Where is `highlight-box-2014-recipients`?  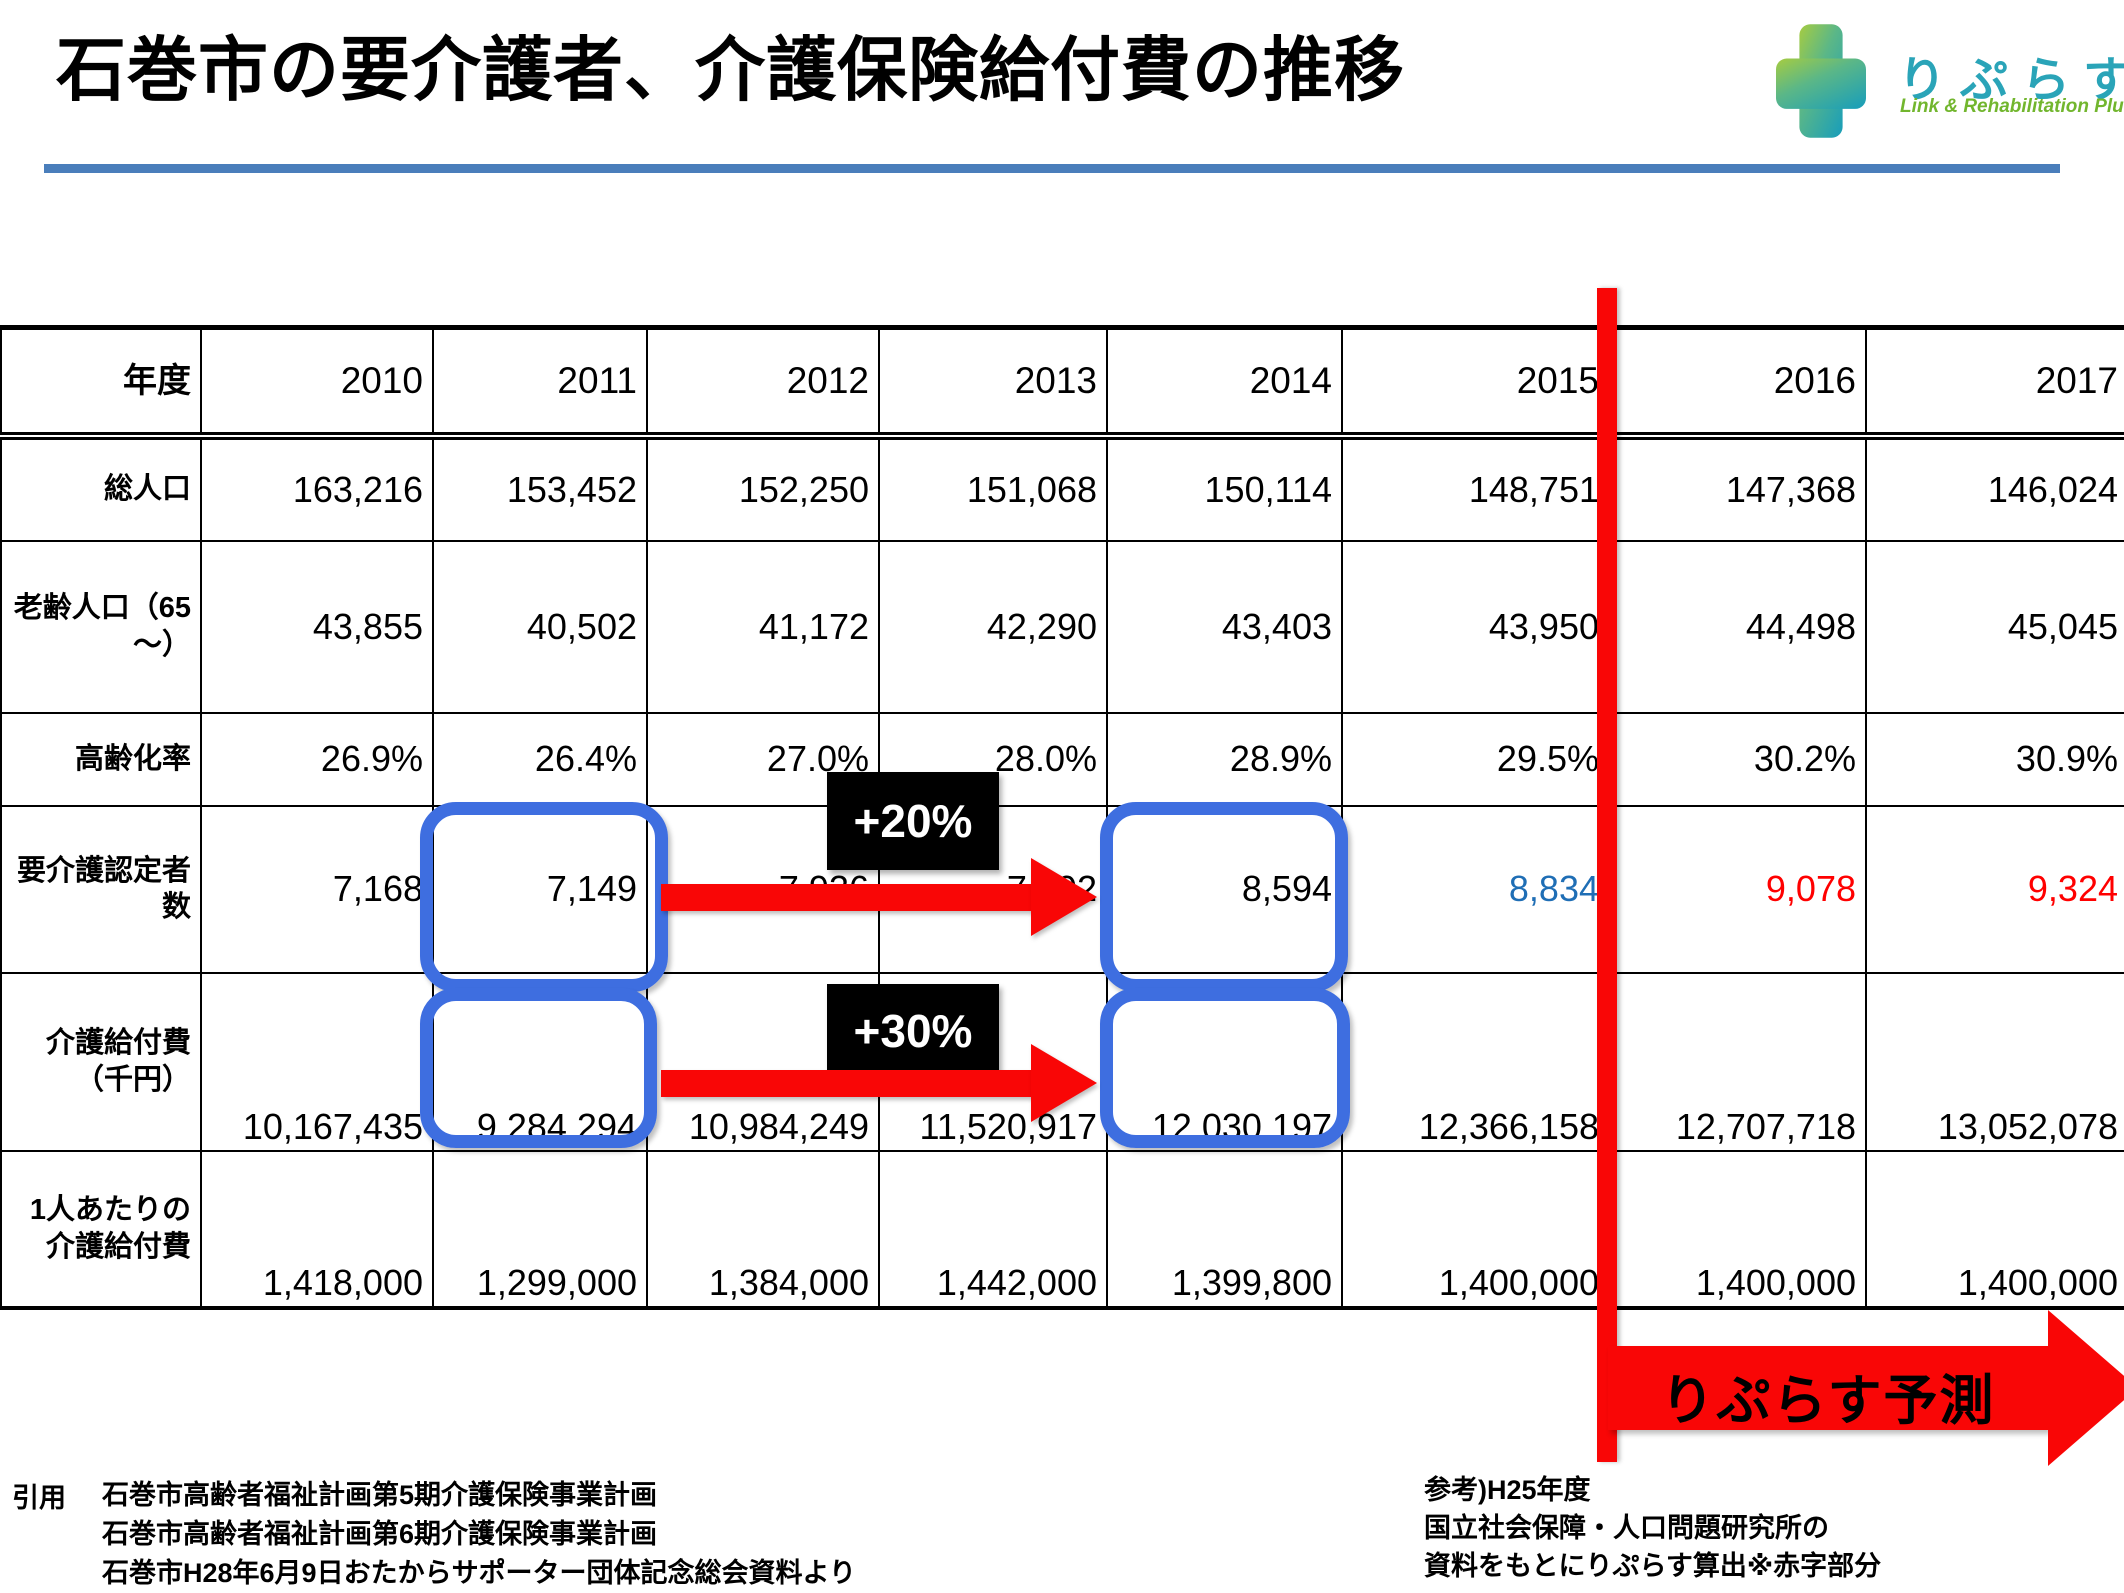
highlight-box-2014-recipients is located at coordinates (1224, 897).